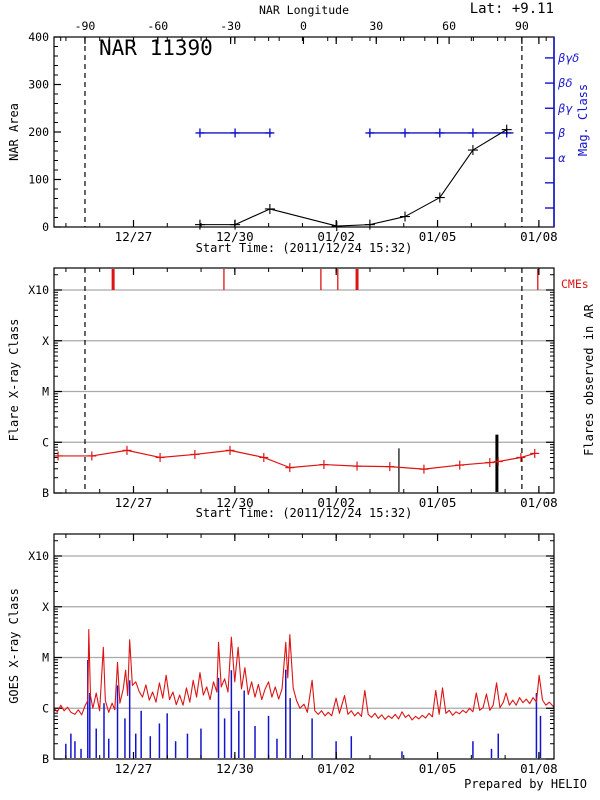 The image size is (600, 800). I want to click on svg-text: -90, so click(85, 26).